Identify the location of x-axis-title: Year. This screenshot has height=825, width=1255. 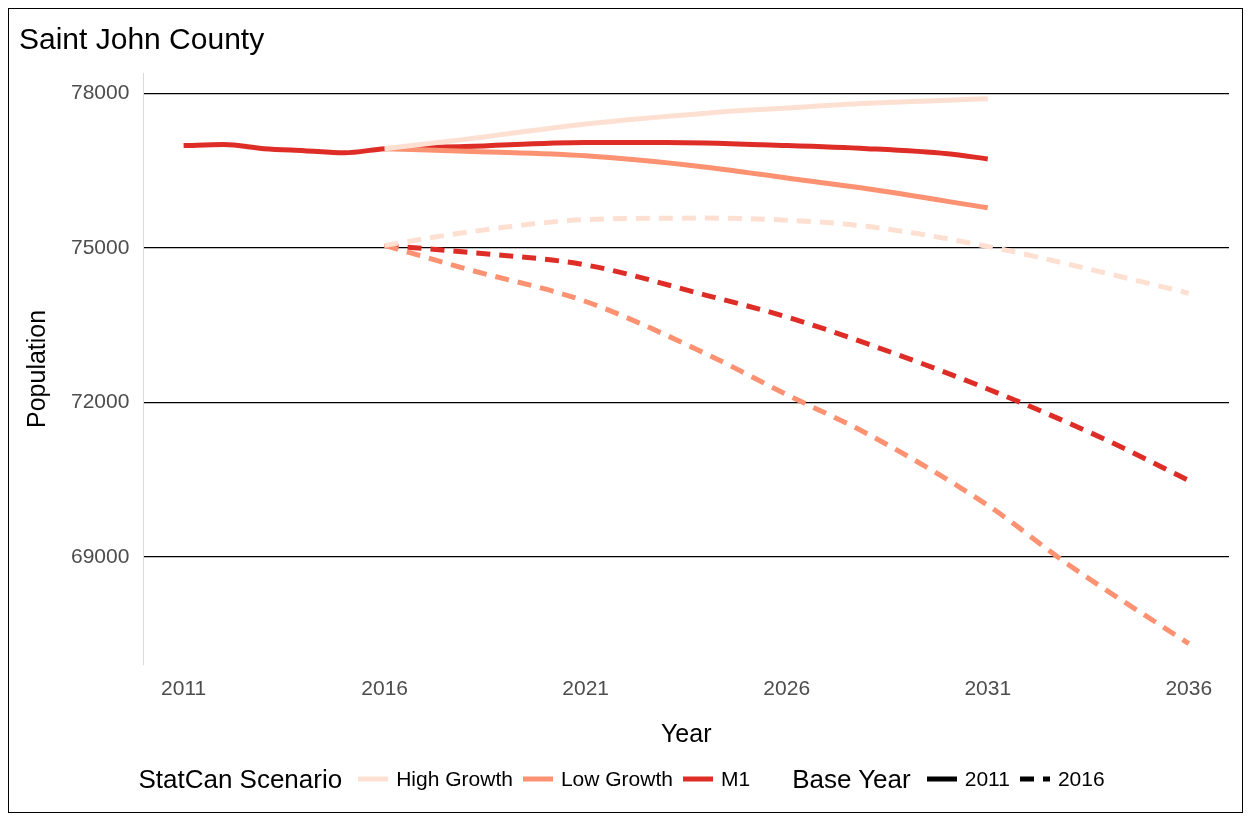
(686, 732).